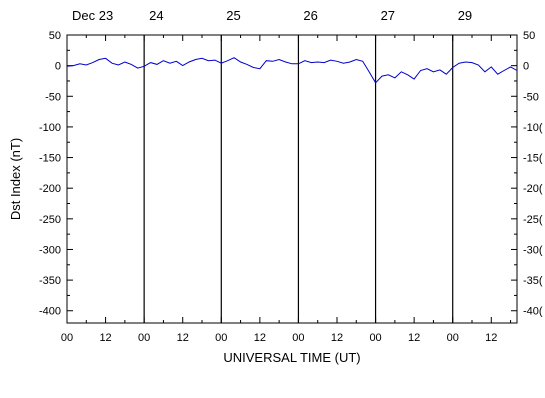  What do you see at coordinates (526, 67) in the screenshot?
I see `y-tick-label-right: 0` at bounding box center [526, 67].